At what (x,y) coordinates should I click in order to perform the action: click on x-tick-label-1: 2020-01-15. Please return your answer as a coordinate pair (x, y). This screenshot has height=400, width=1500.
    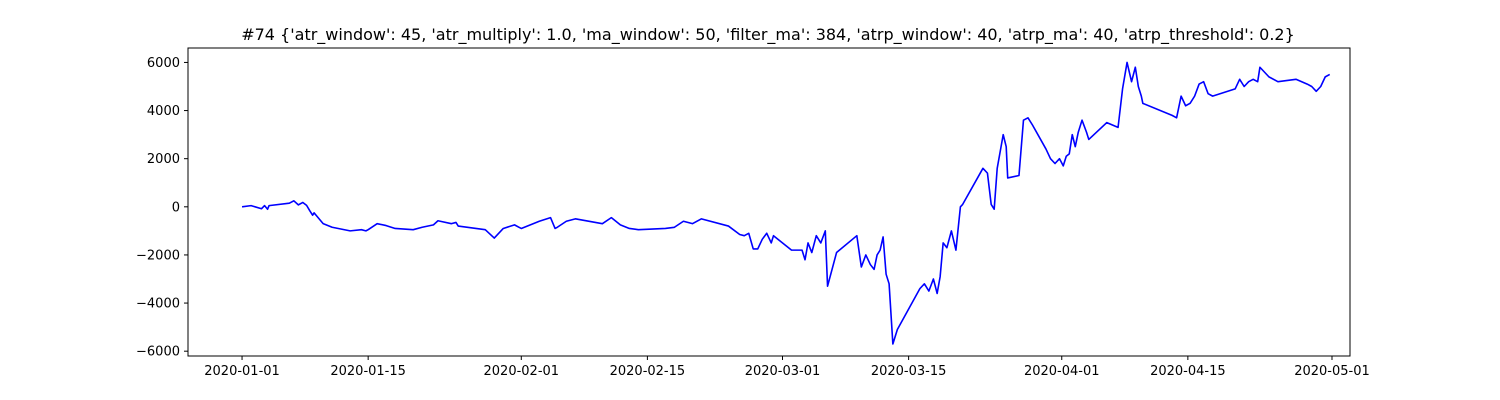
    Looking at the image, I should click on (368, 371).